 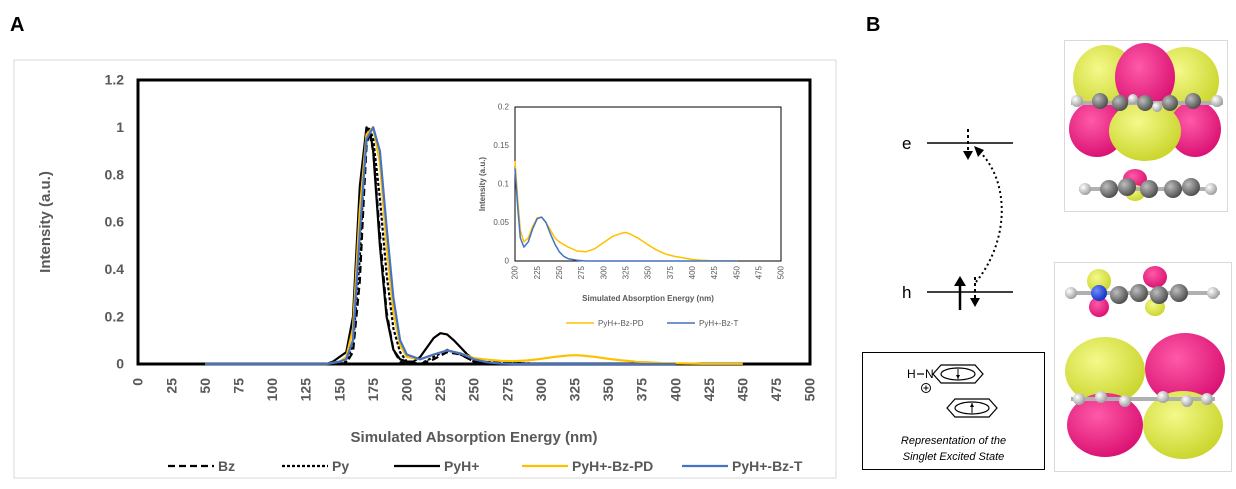 I want to click on inset-x-tick-label: 300, so click(x=603, y=272).